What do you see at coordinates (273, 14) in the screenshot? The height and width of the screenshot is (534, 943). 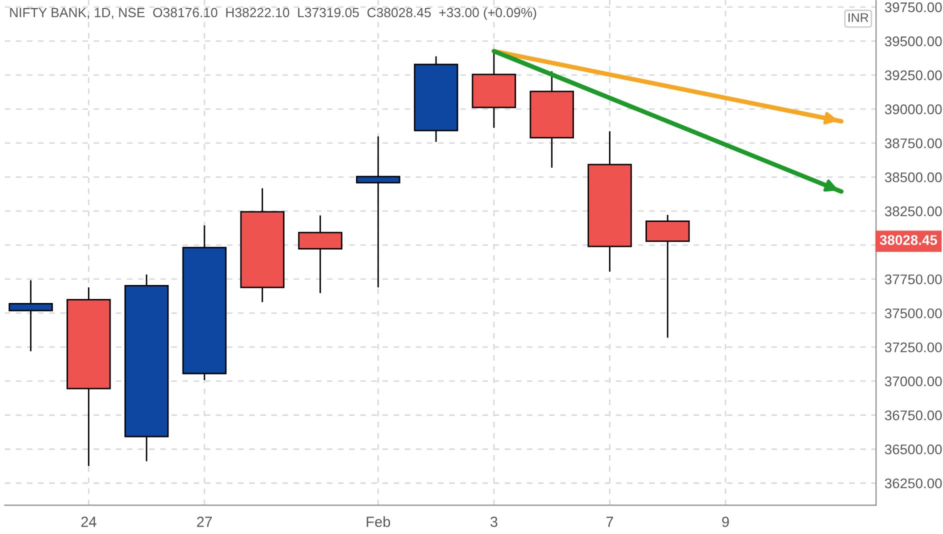 I see `text: NIFTY BANK, 1D, NSE O38176.10 H38222.10 L37319.05 C38028.45 +33.00 (+0.09%)` at bounding box center [273, 14].